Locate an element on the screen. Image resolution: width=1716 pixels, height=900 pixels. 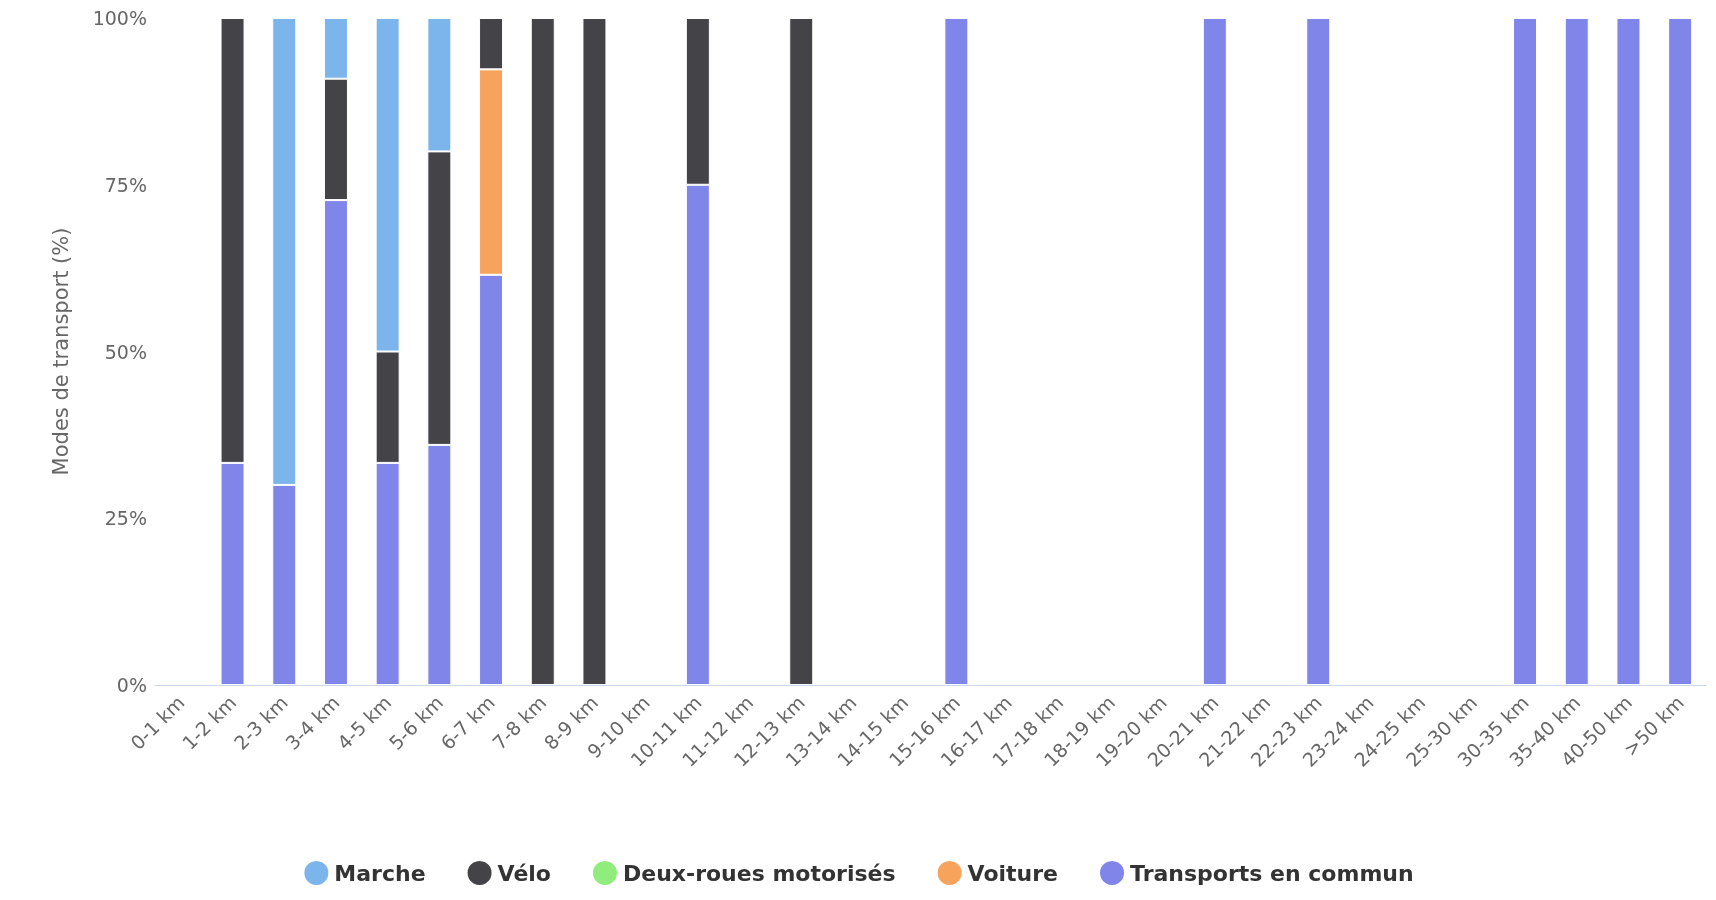
y-tick-label: 50% is located at coordinates (125, 351).